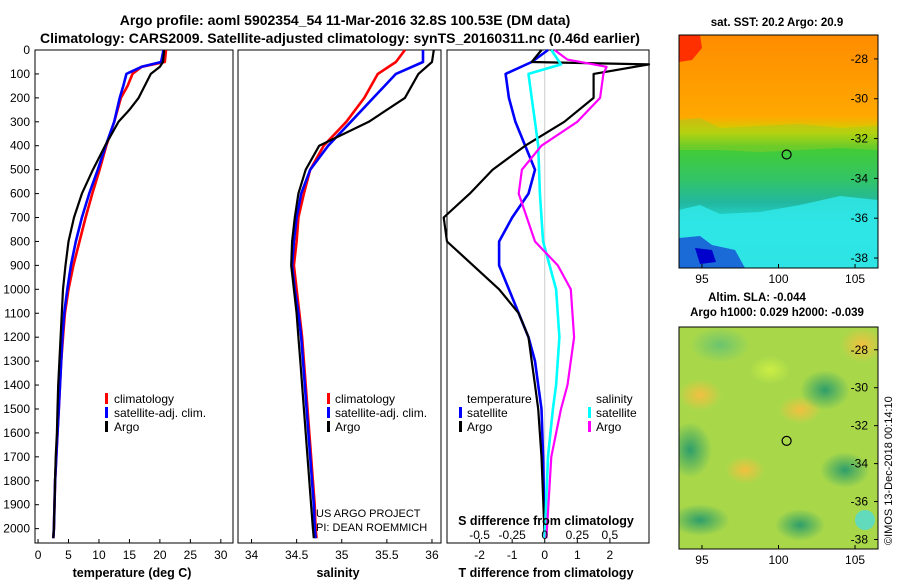  Describe the element at coordinates (16, 433) in the screenshot. I see `y-tick-label: 1600` at that location.